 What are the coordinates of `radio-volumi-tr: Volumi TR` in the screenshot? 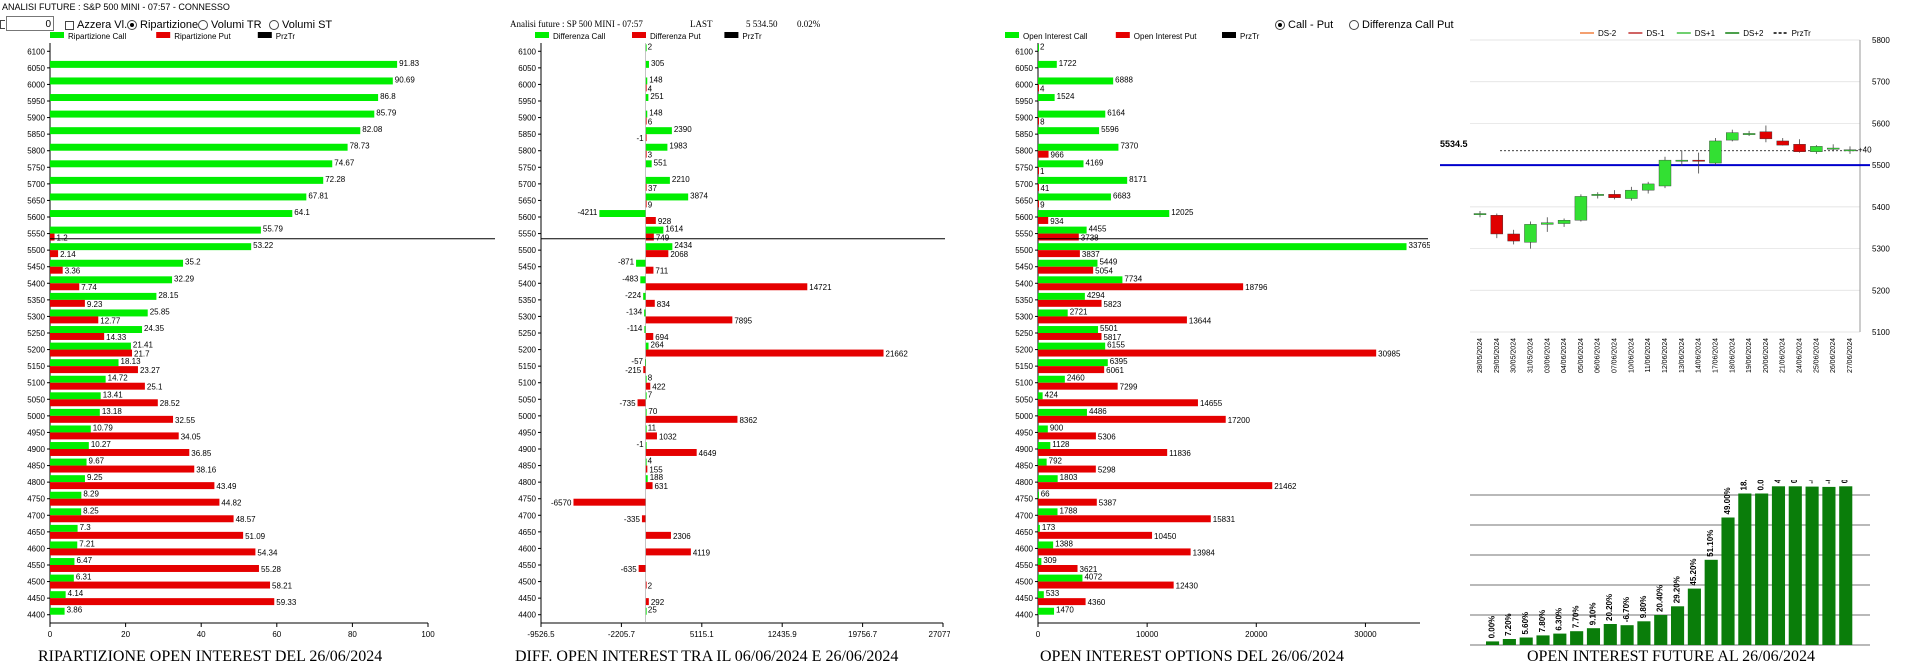 It's located at (230, 25).